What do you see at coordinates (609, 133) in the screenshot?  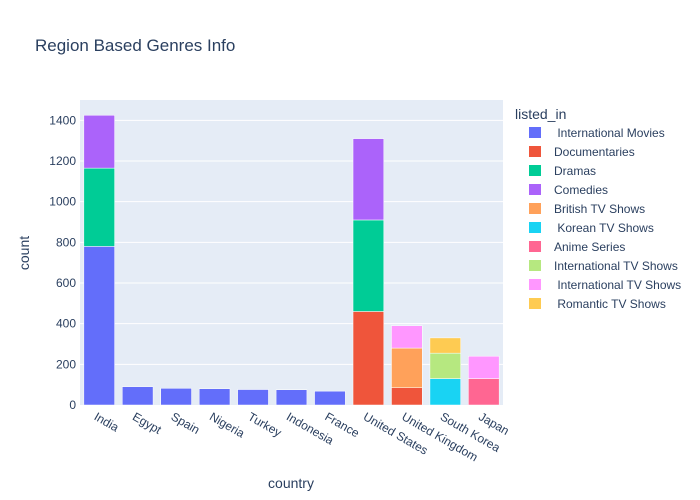 I see `legend-label: International Movies` at bounding box center [609, 133].